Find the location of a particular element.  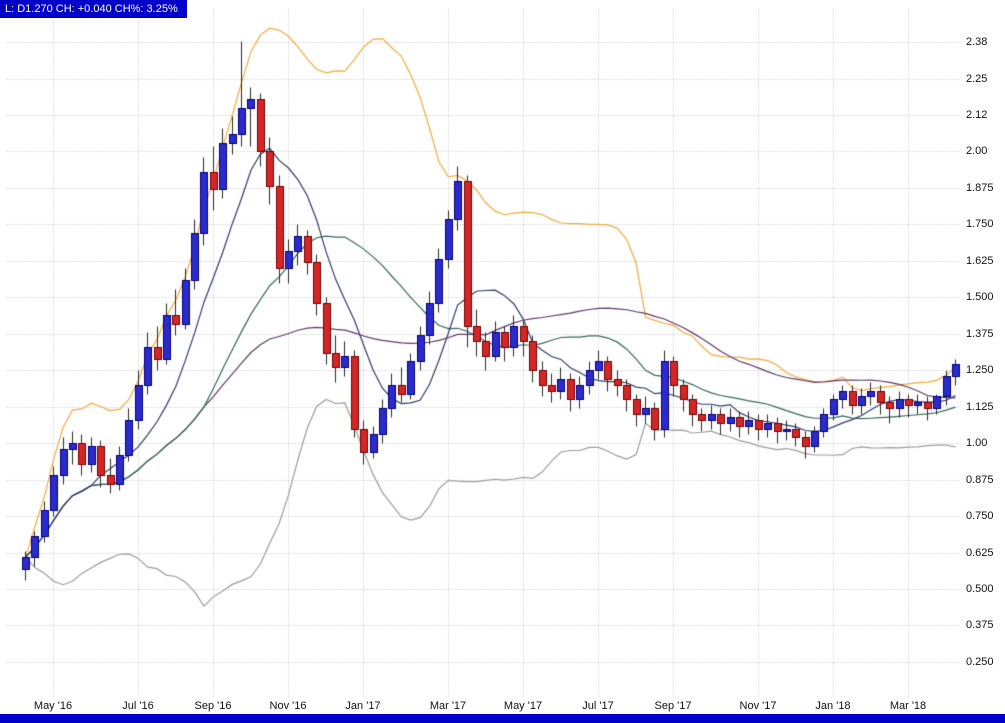

price-tick-label: 2.25 is located at coordinates (977, 79).